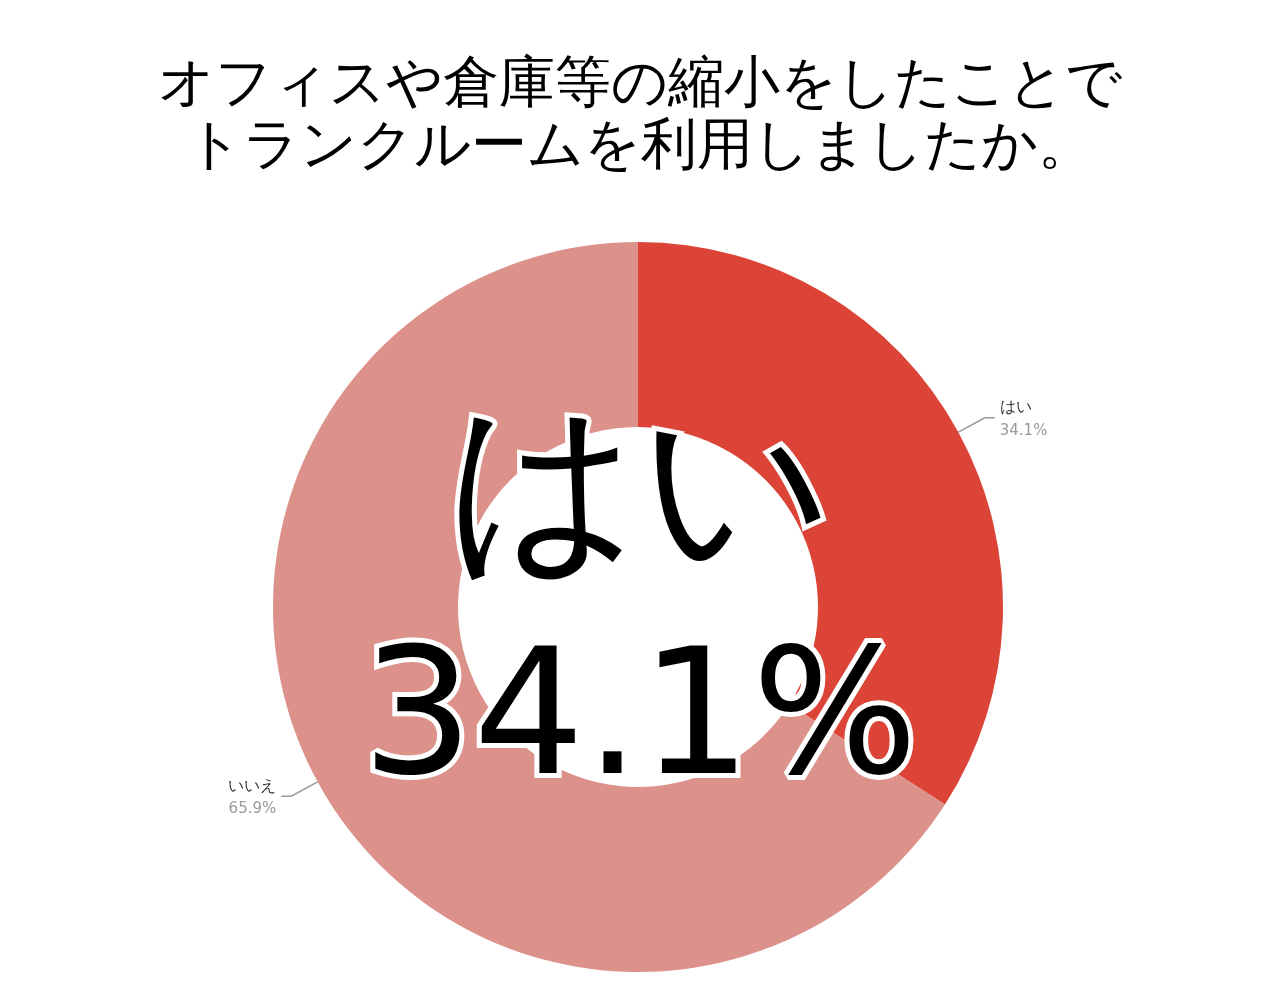 This screenshot has height=993, width=1280. Describe the element at coordinates (1023, 429) in the screenshot. I see `data-label: 34.1%` at that location.